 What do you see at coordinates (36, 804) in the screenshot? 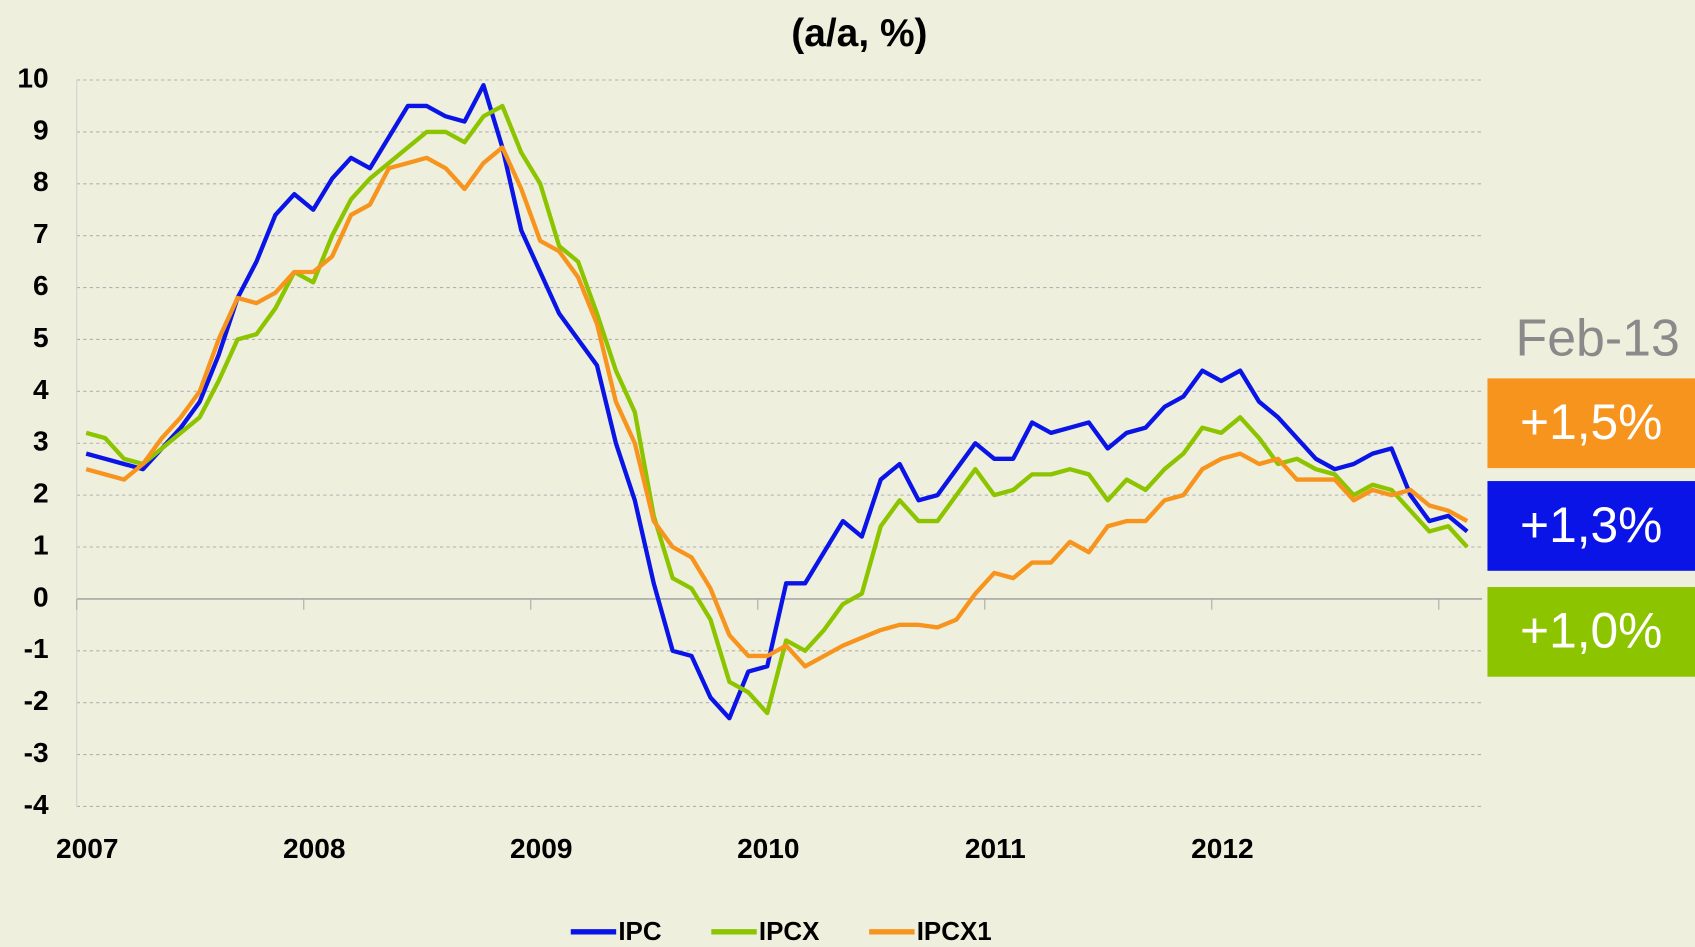
I see `y-tick-label: -4` at bounding box center [36, 804].